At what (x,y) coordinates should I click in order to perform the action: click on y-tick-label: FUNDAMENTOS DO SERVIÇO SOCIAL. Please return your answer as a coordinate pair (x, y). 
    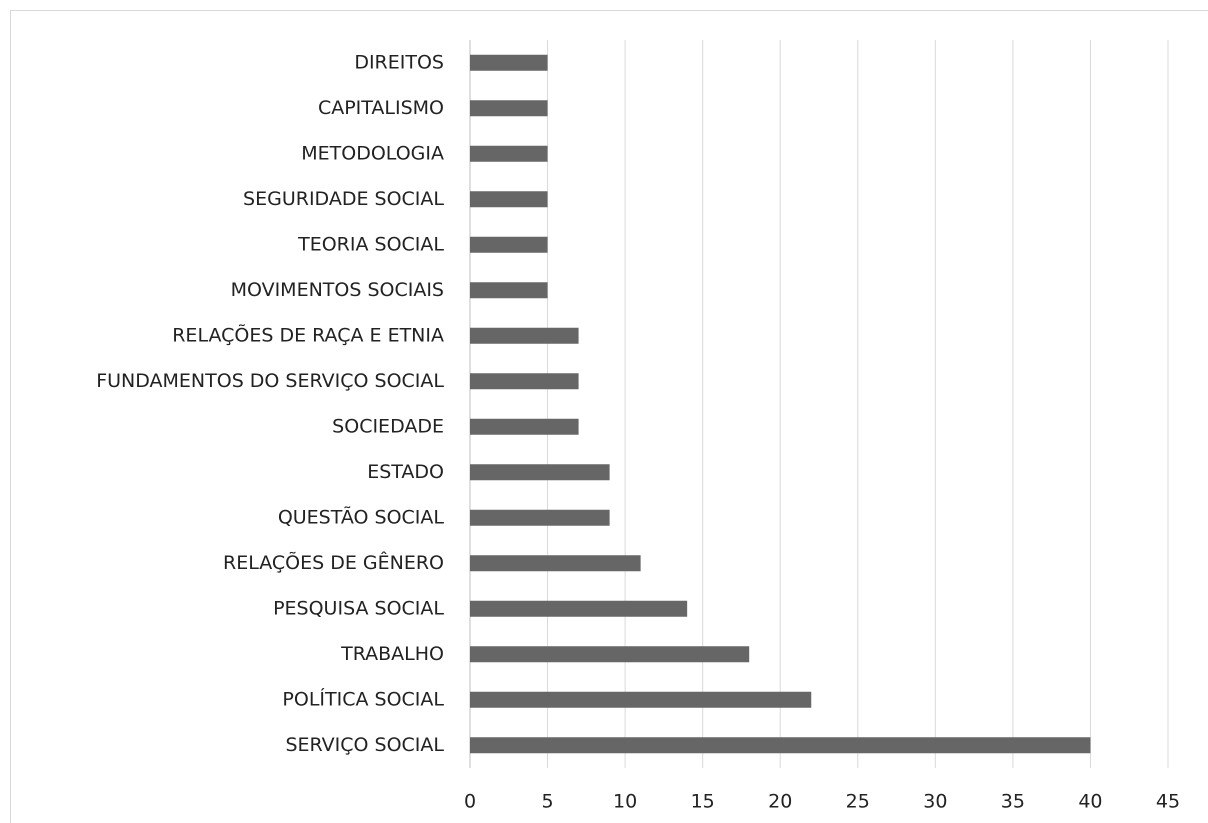
    Looking at the image, I should click on (270, 381).